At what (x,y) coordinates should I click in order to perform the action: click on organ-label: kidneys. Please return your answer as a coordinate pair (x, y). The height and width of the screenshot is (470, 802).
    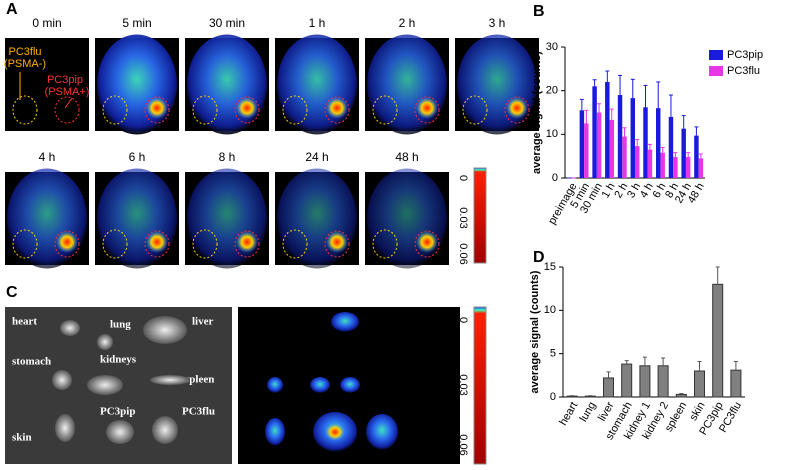
    Looking at the image, I should click on (118, 360).